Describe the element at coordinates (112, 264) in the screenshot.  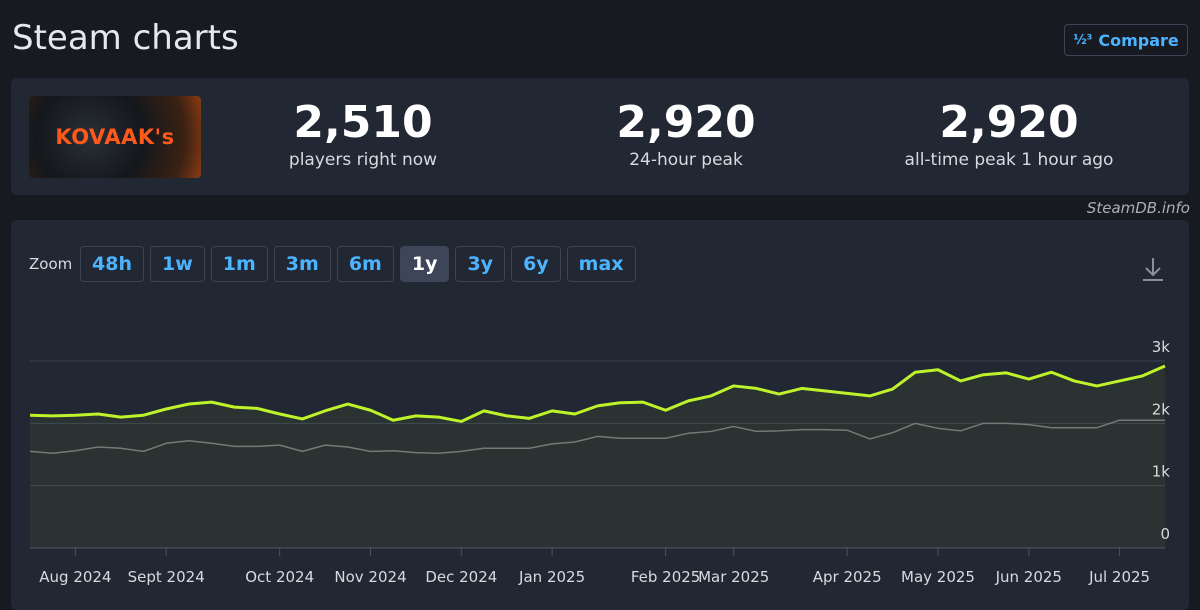
I see `zoom-button: 48h` at that location.